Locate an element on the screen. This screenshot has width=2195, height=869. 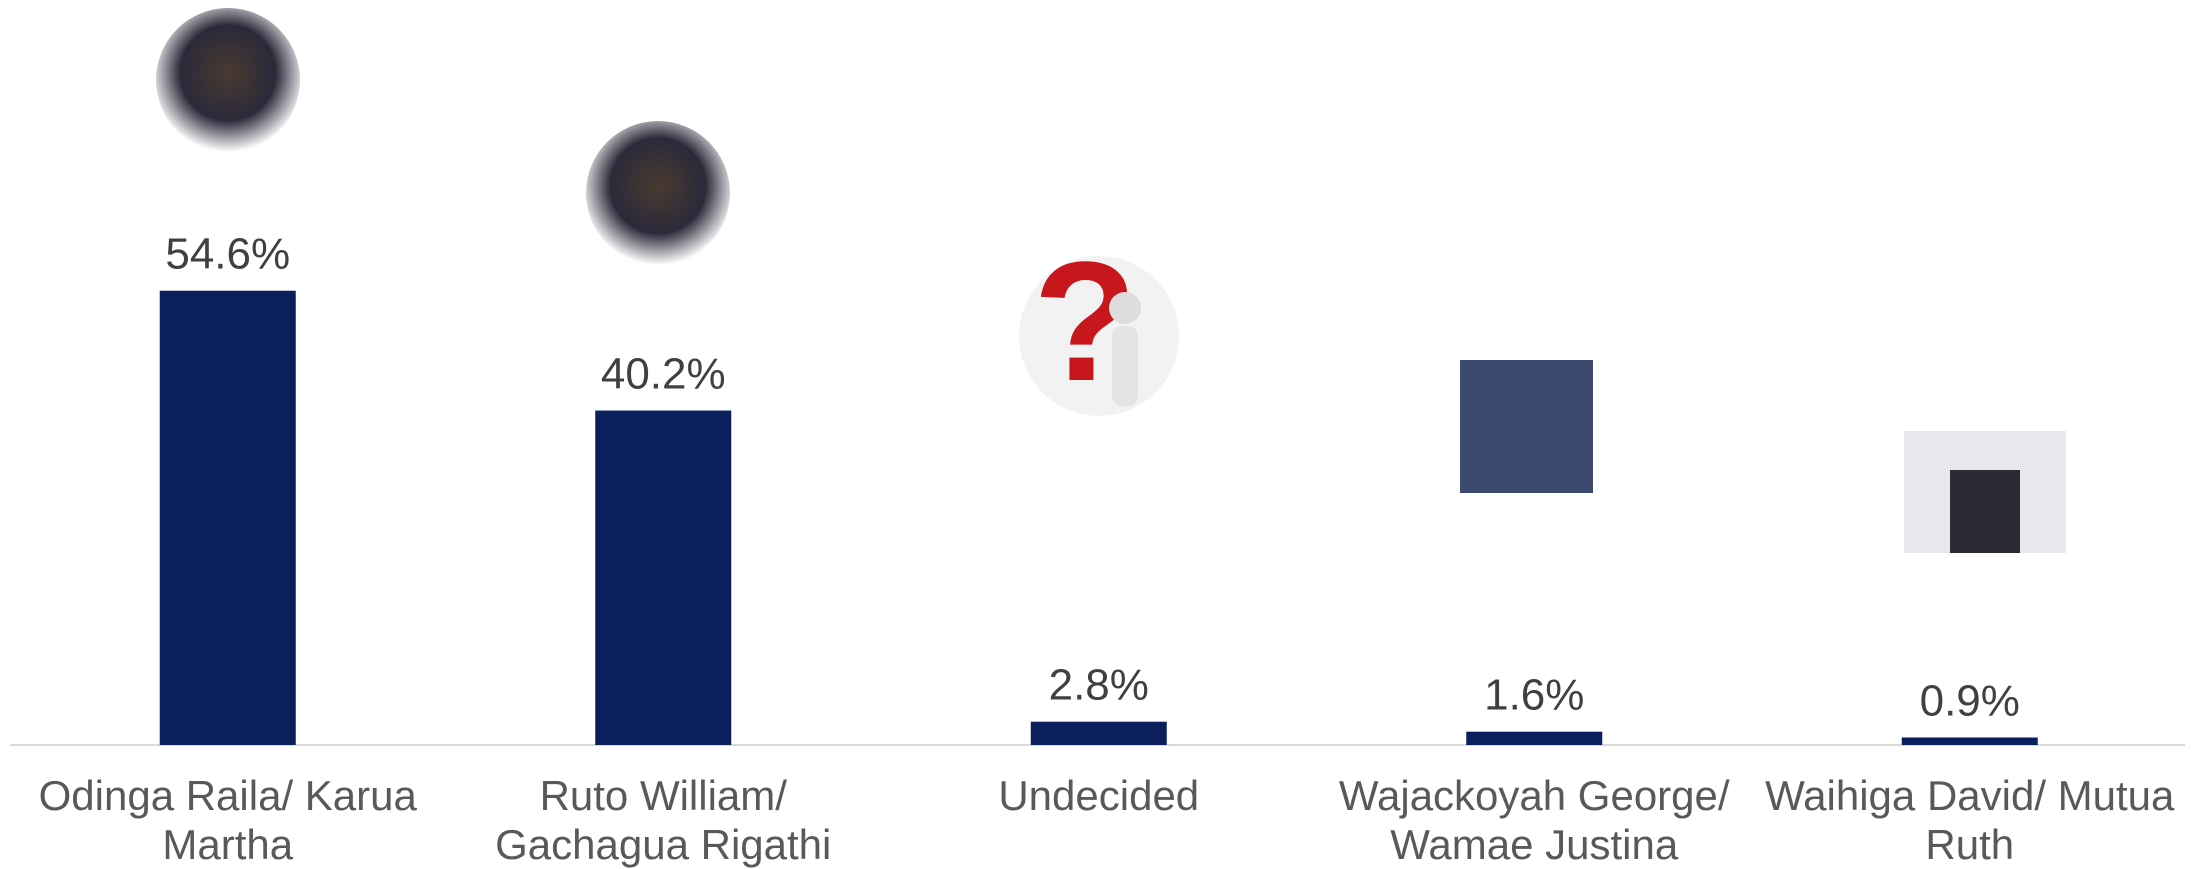
value-label: 2.8% is located at coordinates (1099, 685).